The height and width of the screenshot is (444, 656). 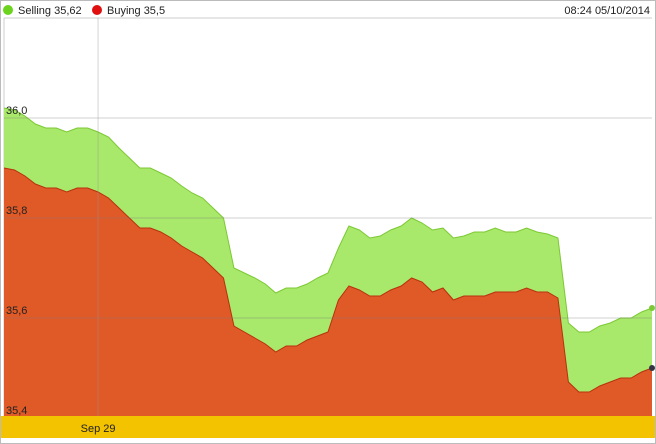 I want to click on timestamp: 08:24 05/10/2014, so click(x=607, y=11).